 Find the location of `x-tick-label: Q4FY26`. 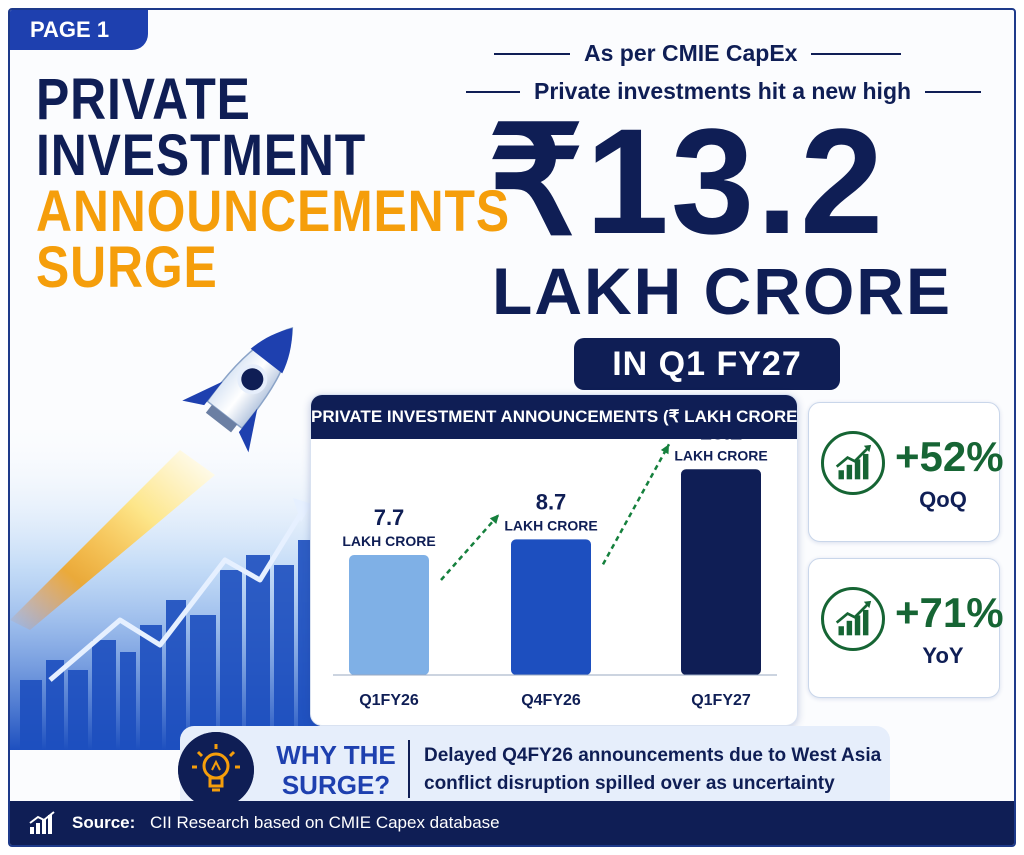

x-tick-label: Q4FY26 is located at coordinates (551, 700).